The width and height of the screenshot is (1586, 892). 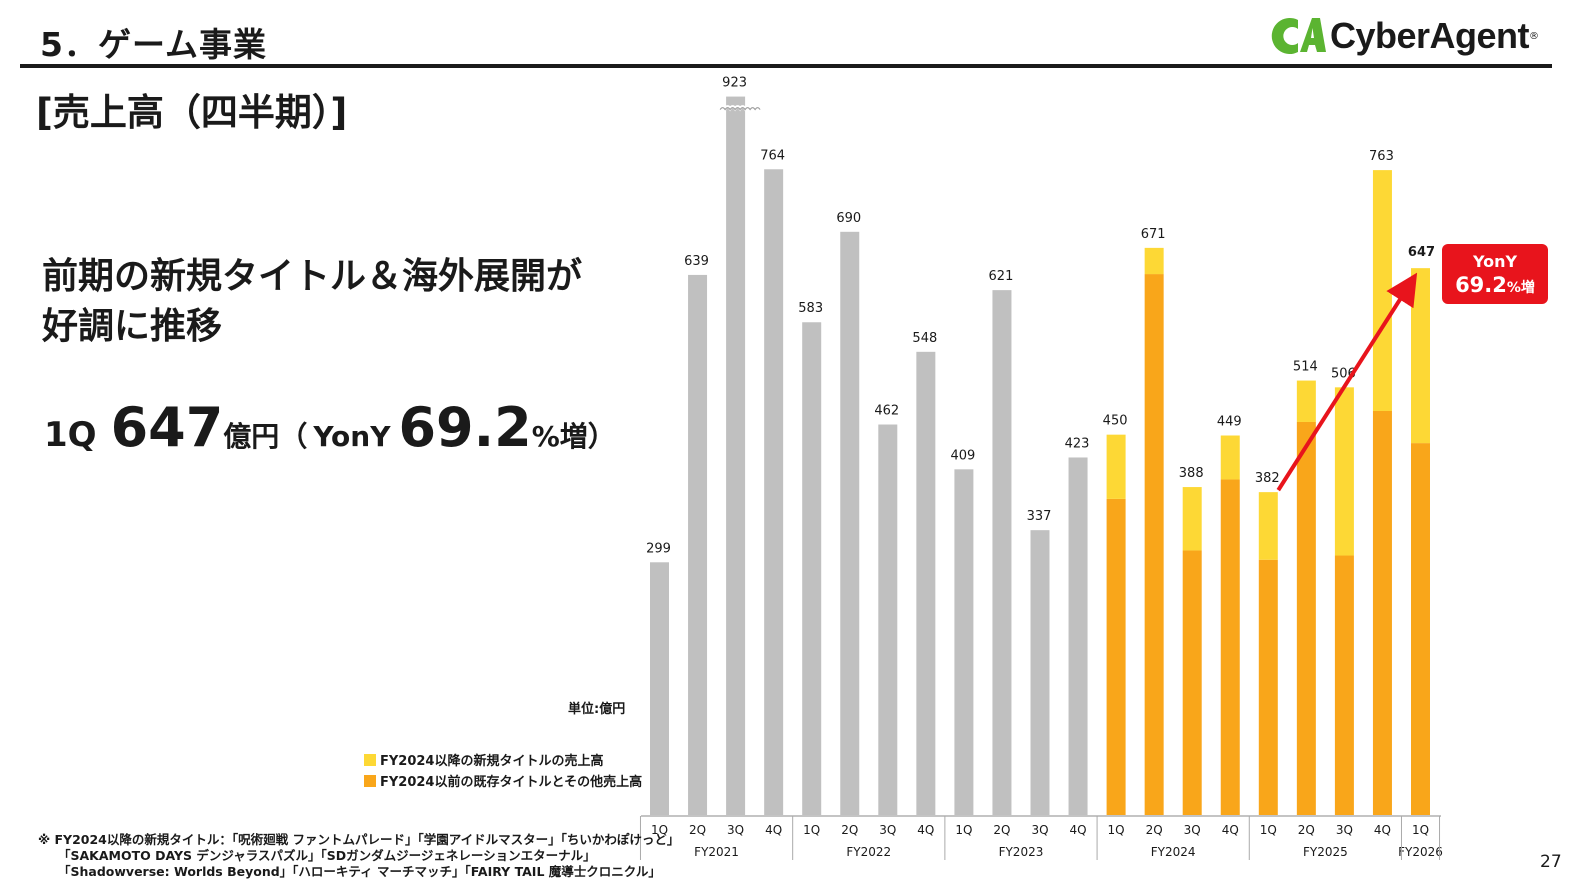 What do you see at coordinates (70, 435) in the screenshot?
I see `kpi-quarter: 1Q` at bounding box center [70, 435].